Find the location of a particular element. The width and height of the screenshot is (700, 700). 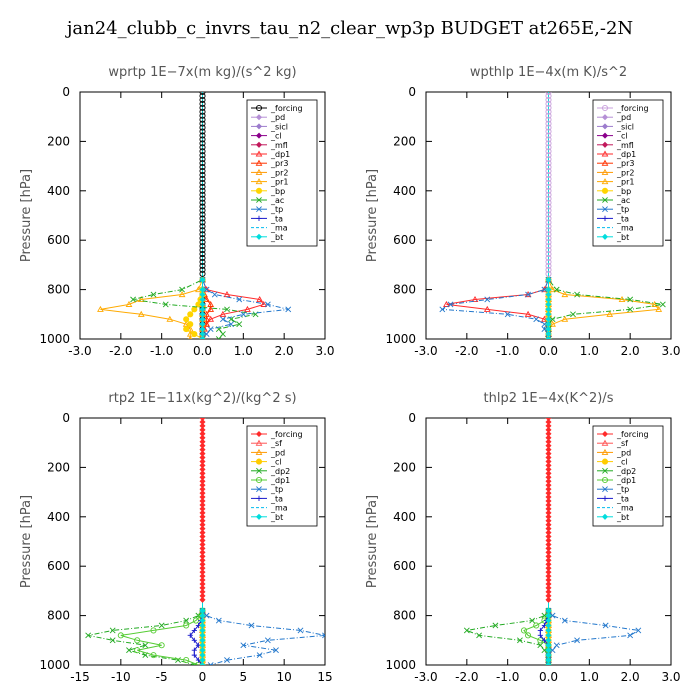

legend-label: _sf is located at coordinates (276, 443).